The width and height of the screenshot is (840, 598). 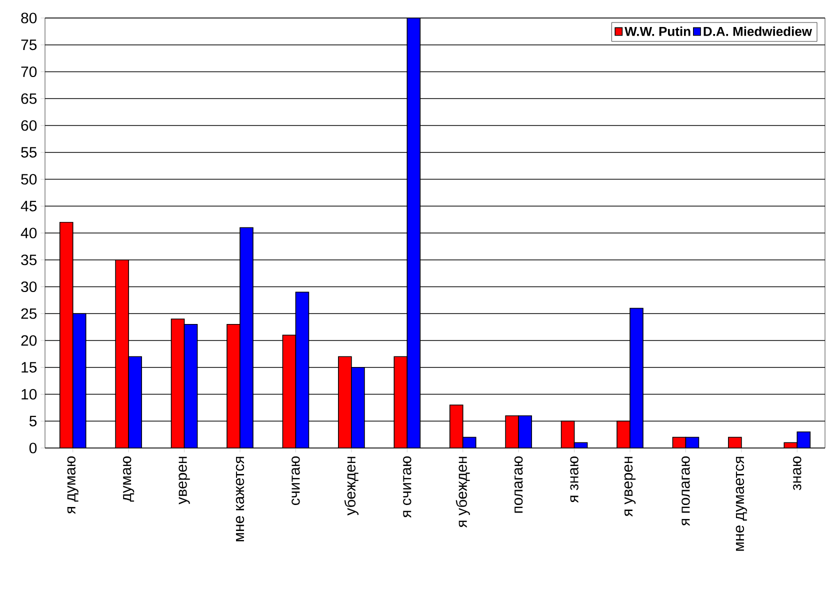 I want to click on y-tick-label: 5, so click(x=33, y=421).